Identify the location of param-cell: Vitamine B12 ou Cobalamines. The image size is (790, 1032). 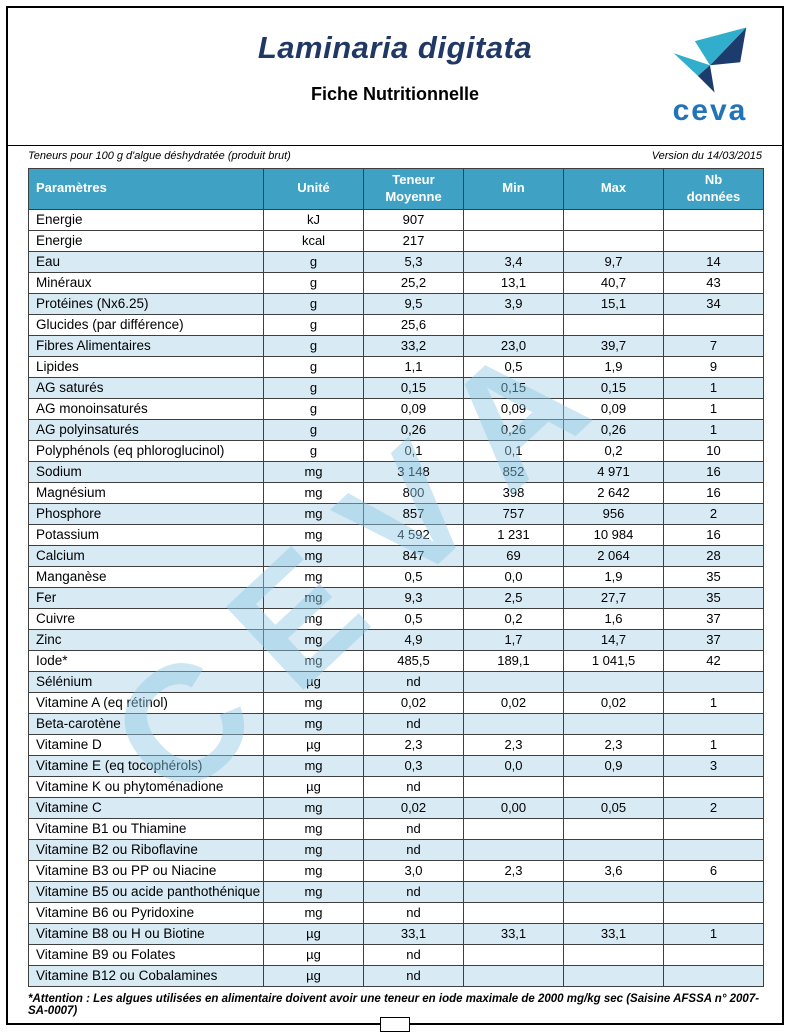
(146, 975).